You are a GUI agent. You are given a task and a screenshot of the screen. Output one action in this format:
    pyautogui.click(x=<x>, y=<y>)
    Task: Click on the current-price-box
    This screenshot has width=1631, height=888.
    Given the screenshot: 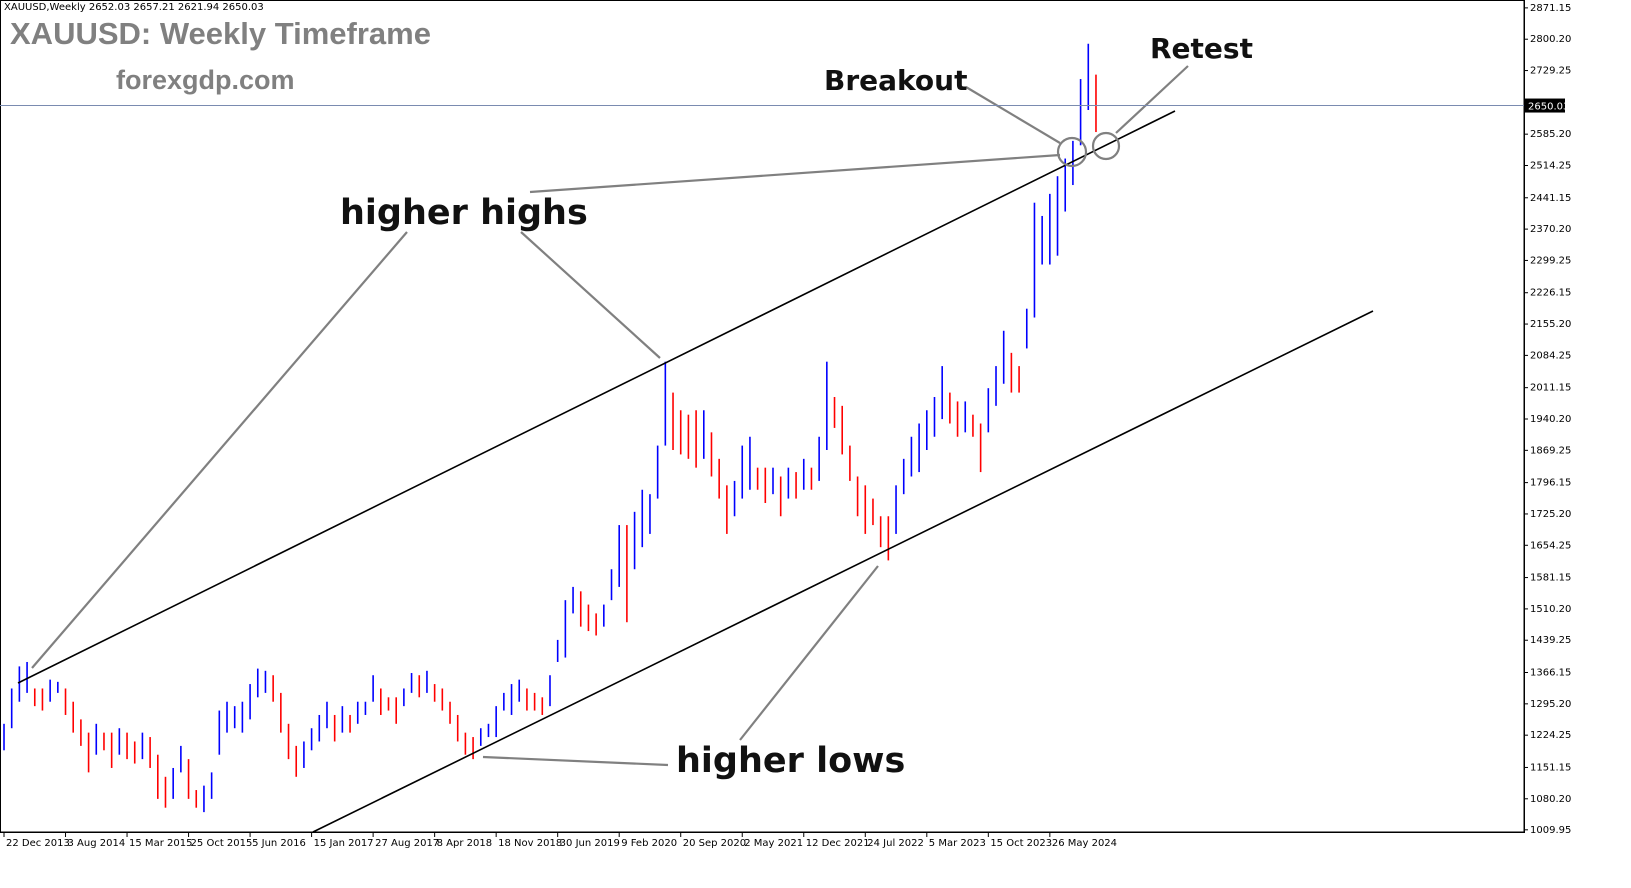 What is the action you would take?
    pyautogui.click(x=1545, y=105)
    